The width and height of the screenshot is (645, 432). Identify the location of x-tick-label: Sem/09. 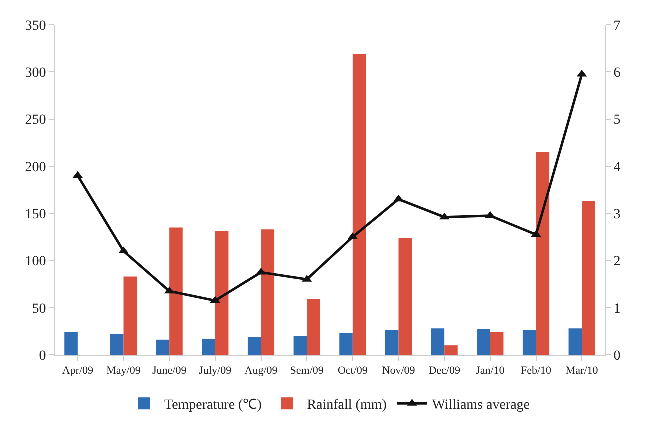
(307, 371).